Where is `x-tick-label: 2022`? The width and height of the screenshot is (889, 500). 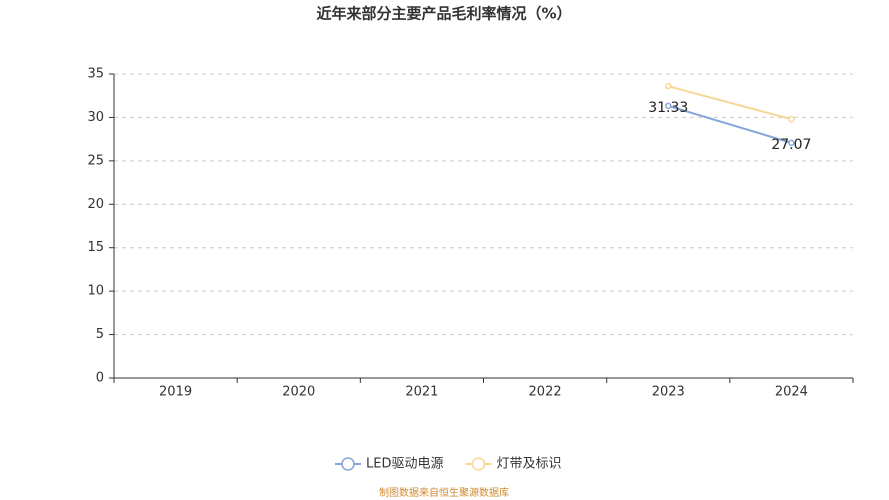
x-tick-label: 2022 is located at coordinates (545, 392).